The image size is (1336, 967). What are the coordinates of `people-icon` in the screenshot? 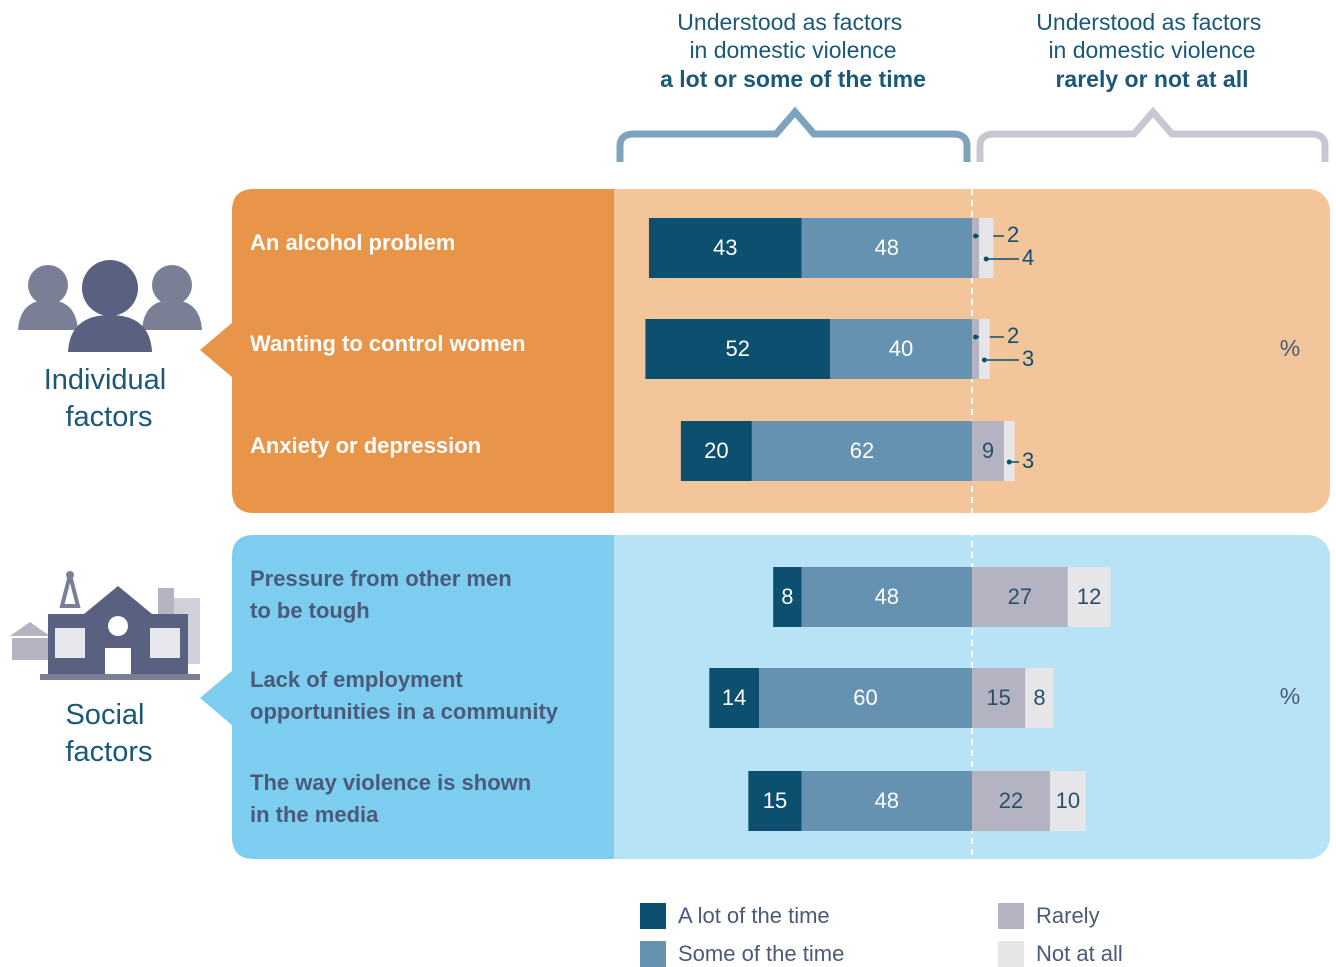 It's located at (110, 306).